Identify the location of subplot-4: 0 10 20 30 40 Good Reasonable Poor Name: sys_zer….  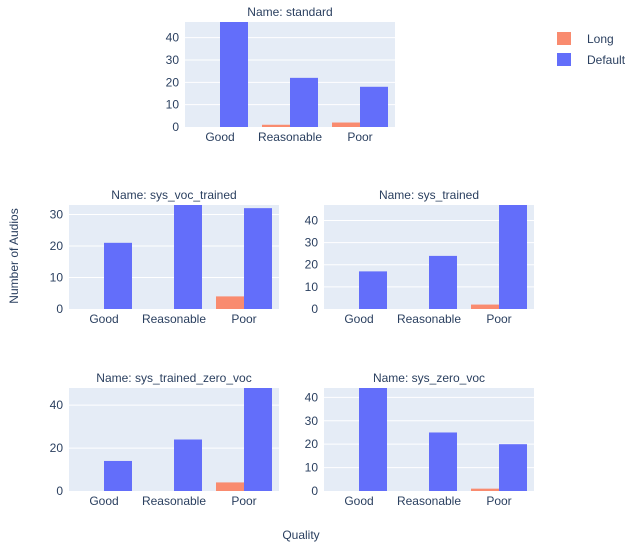
(419, 439).